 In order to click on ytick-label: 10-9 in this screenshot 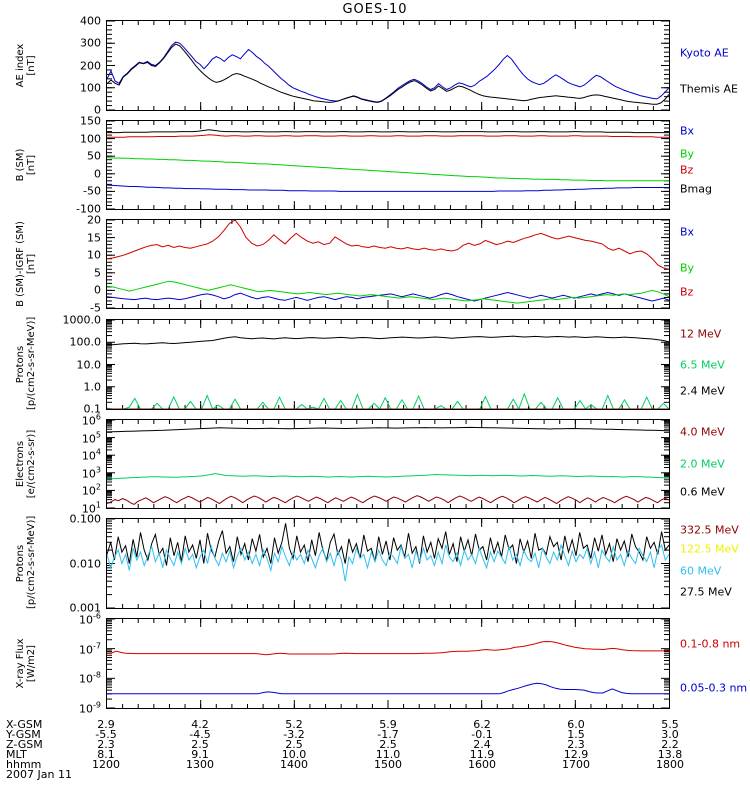, I will do `click(90, 708)`.